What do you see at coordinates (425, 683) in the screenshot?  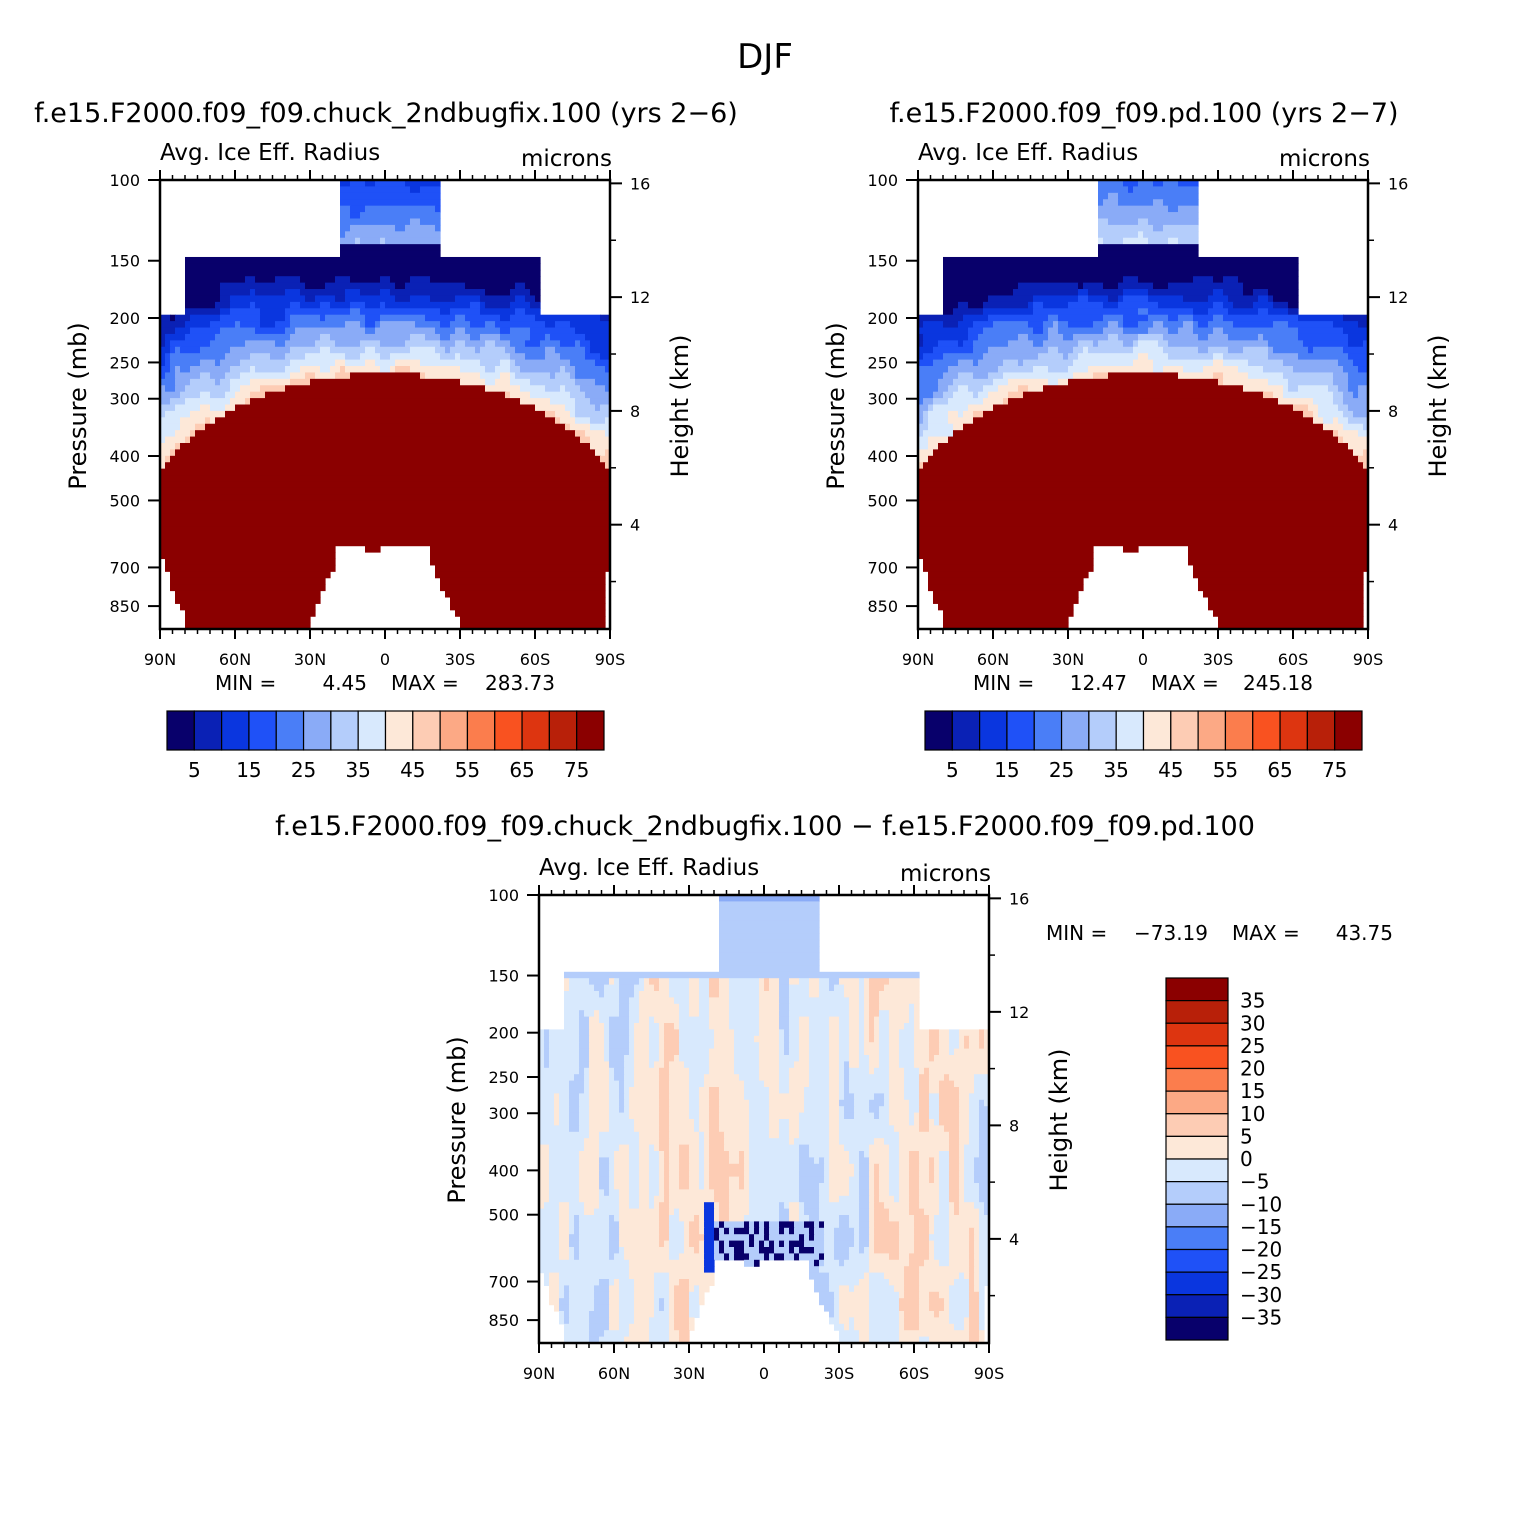 I see `max-label: MAX =` at bounding box center [425, 683].